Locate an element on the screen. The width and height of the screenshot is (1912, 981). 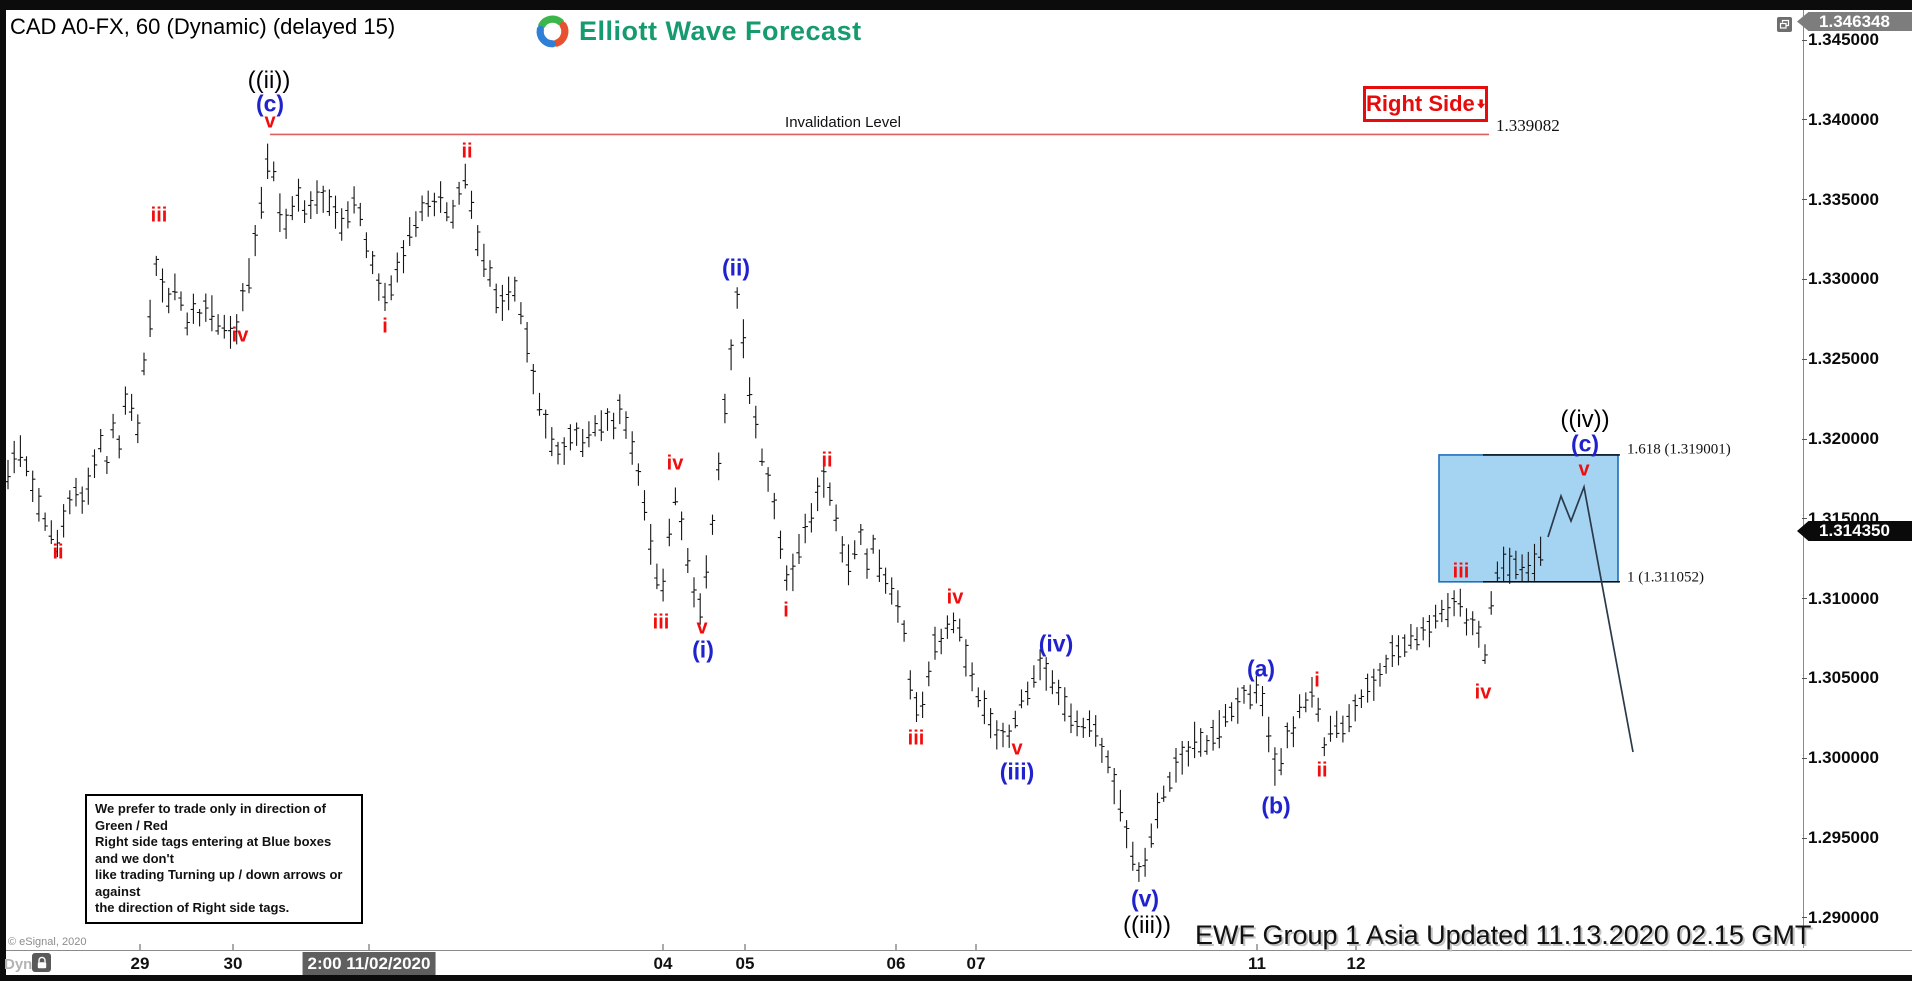
forecast-projection-path is located at coordinates (1590, 618).